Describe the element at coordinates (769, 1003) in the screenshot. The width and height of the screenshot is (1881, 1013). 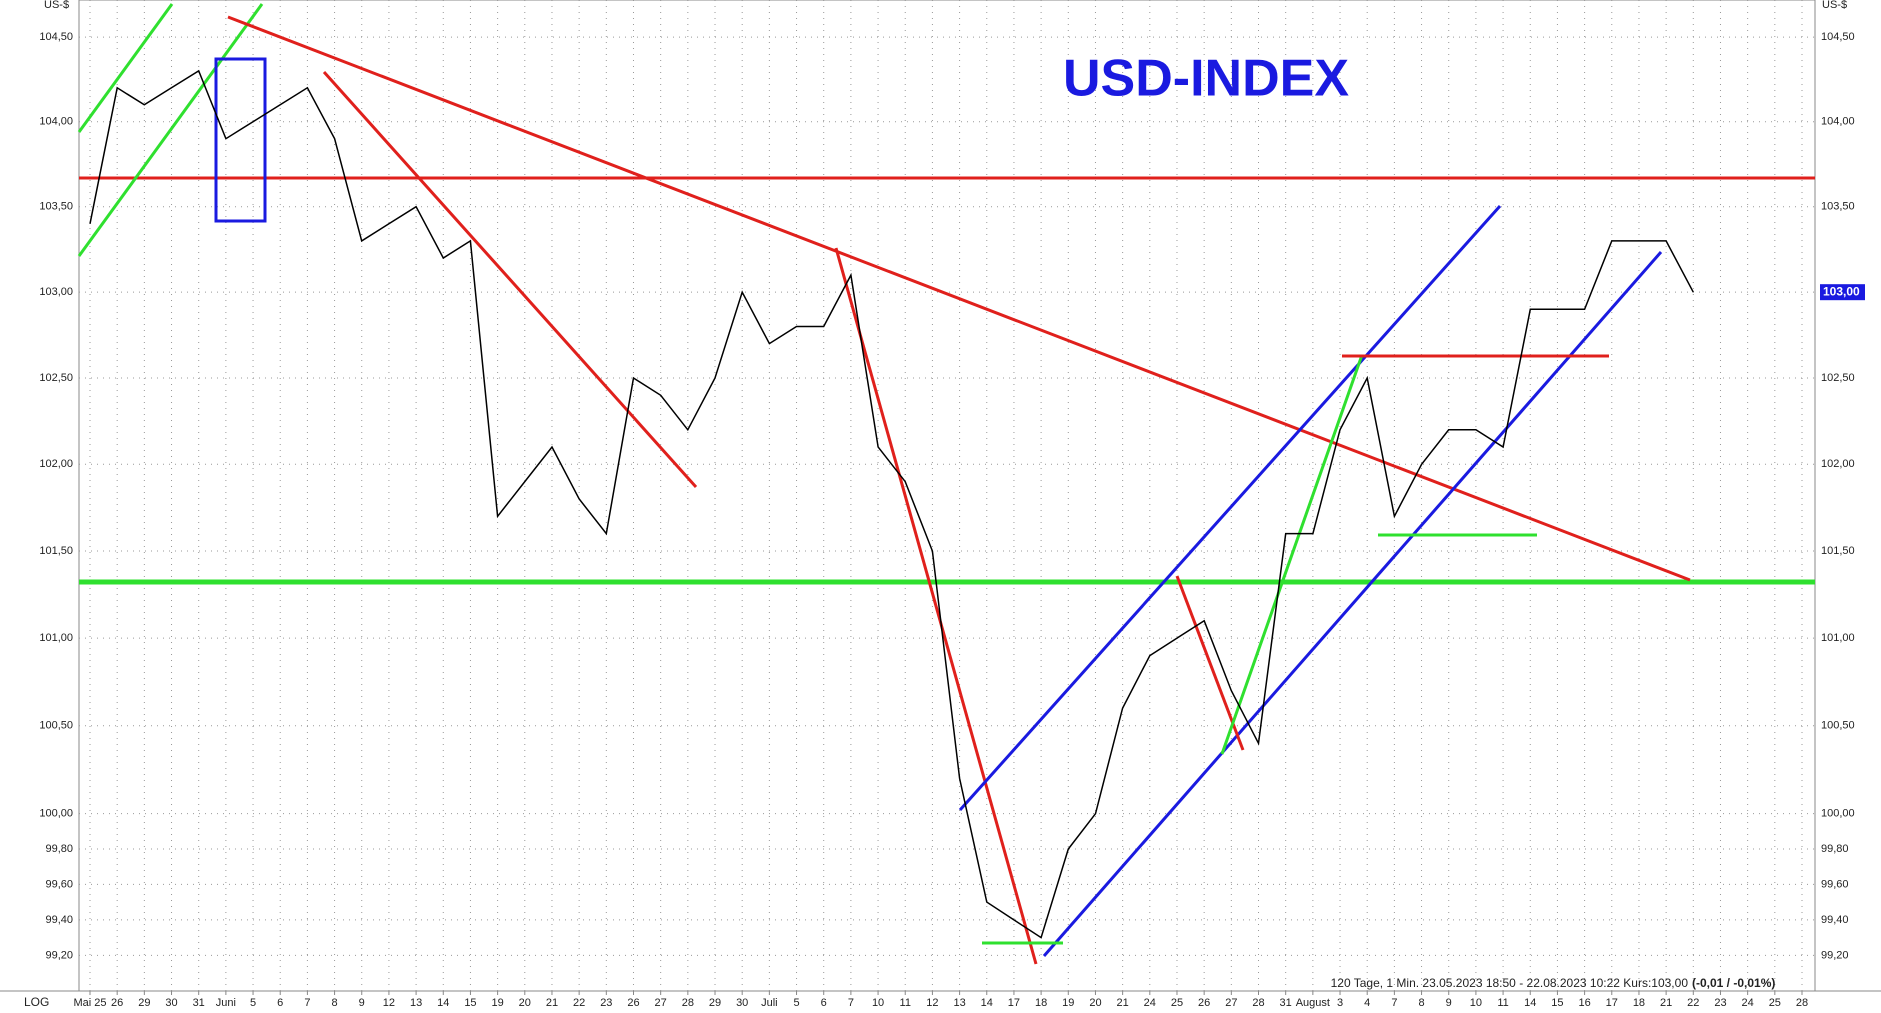
I see `x-tick-label: Juli` at that location.